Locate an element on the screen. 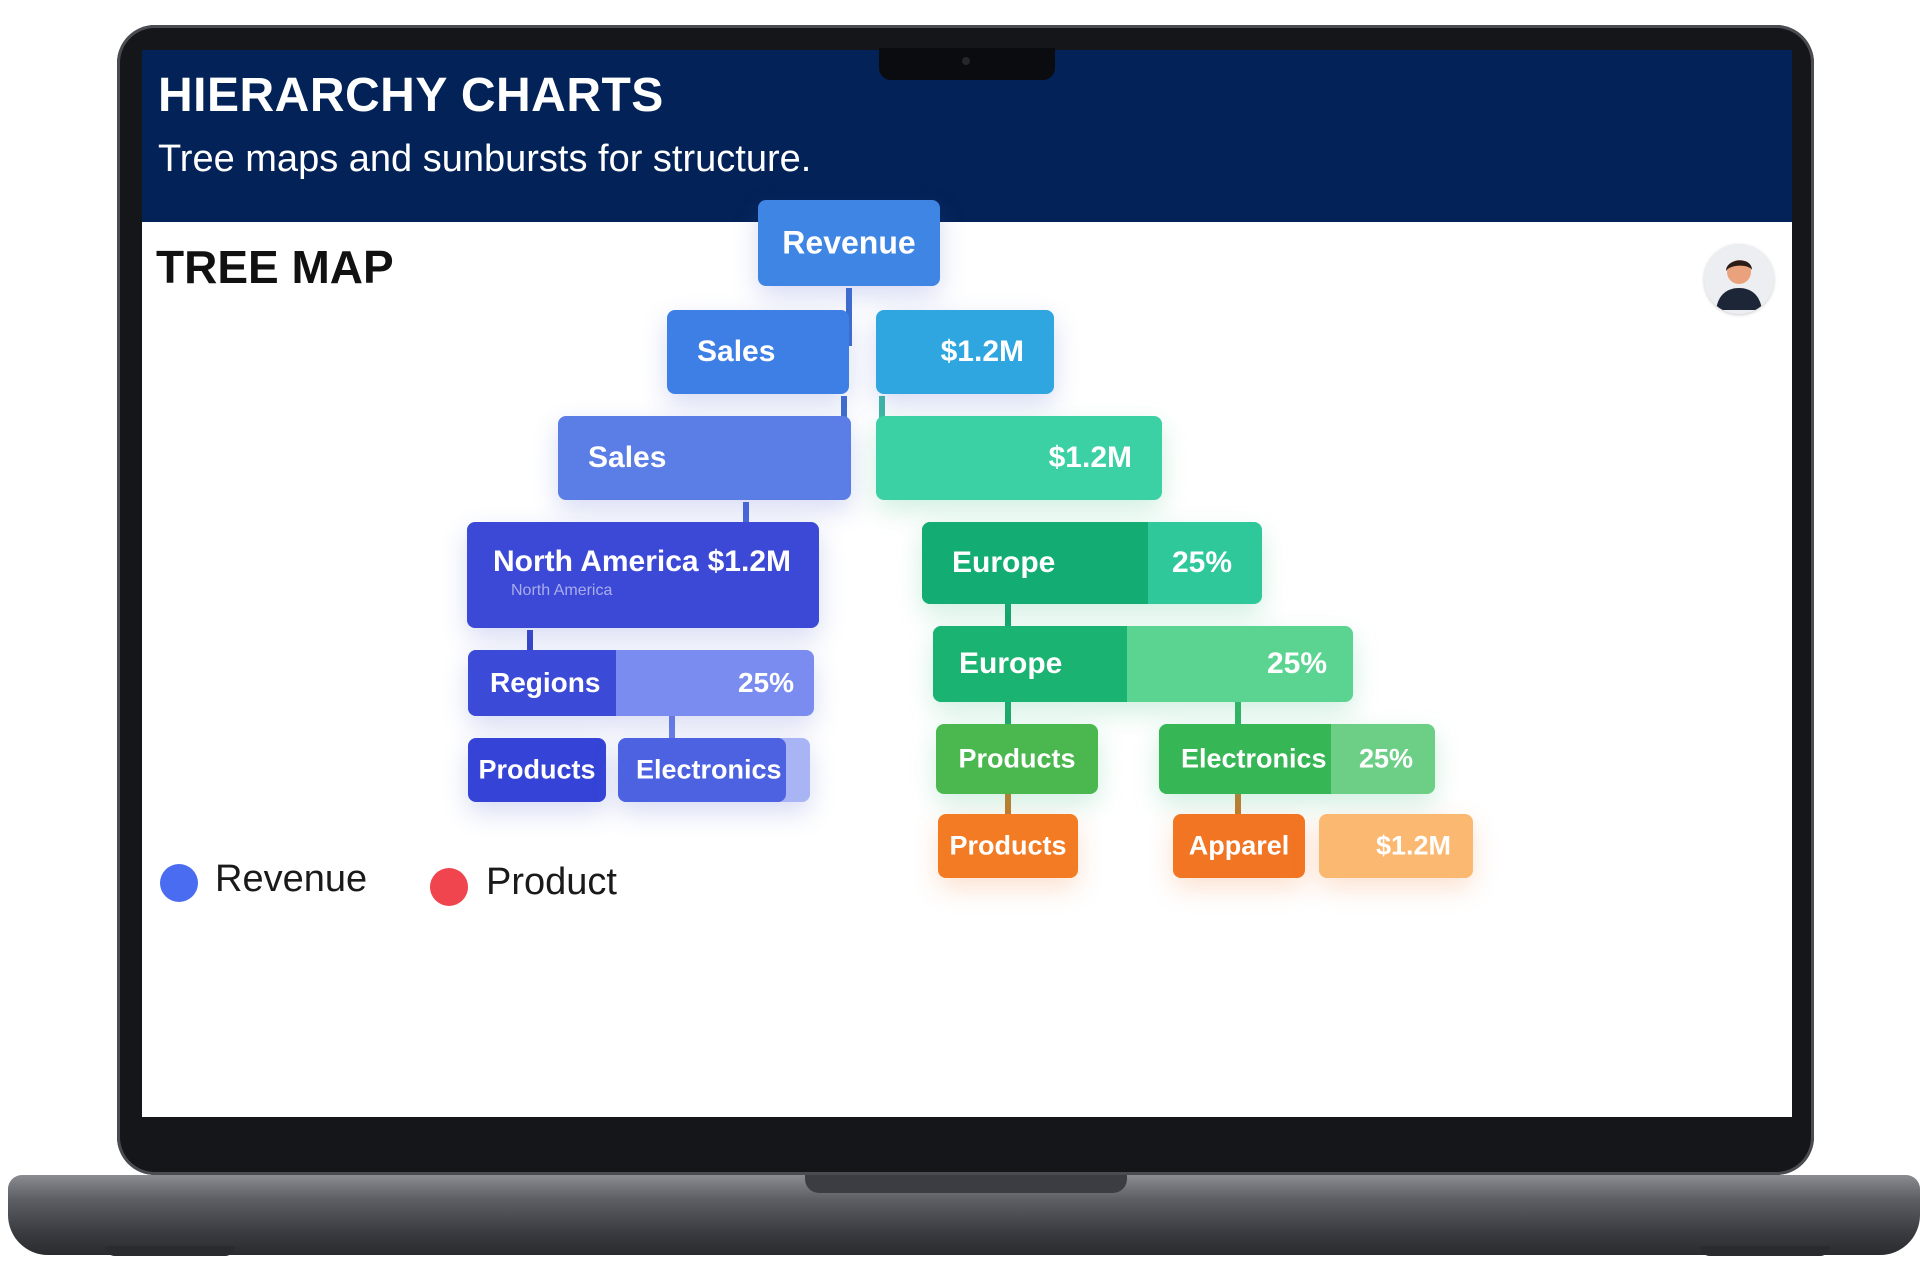 This screenshot has height=1280, width=1920. node-north-america-sublabel: North America is located at coordinates (562, 590).